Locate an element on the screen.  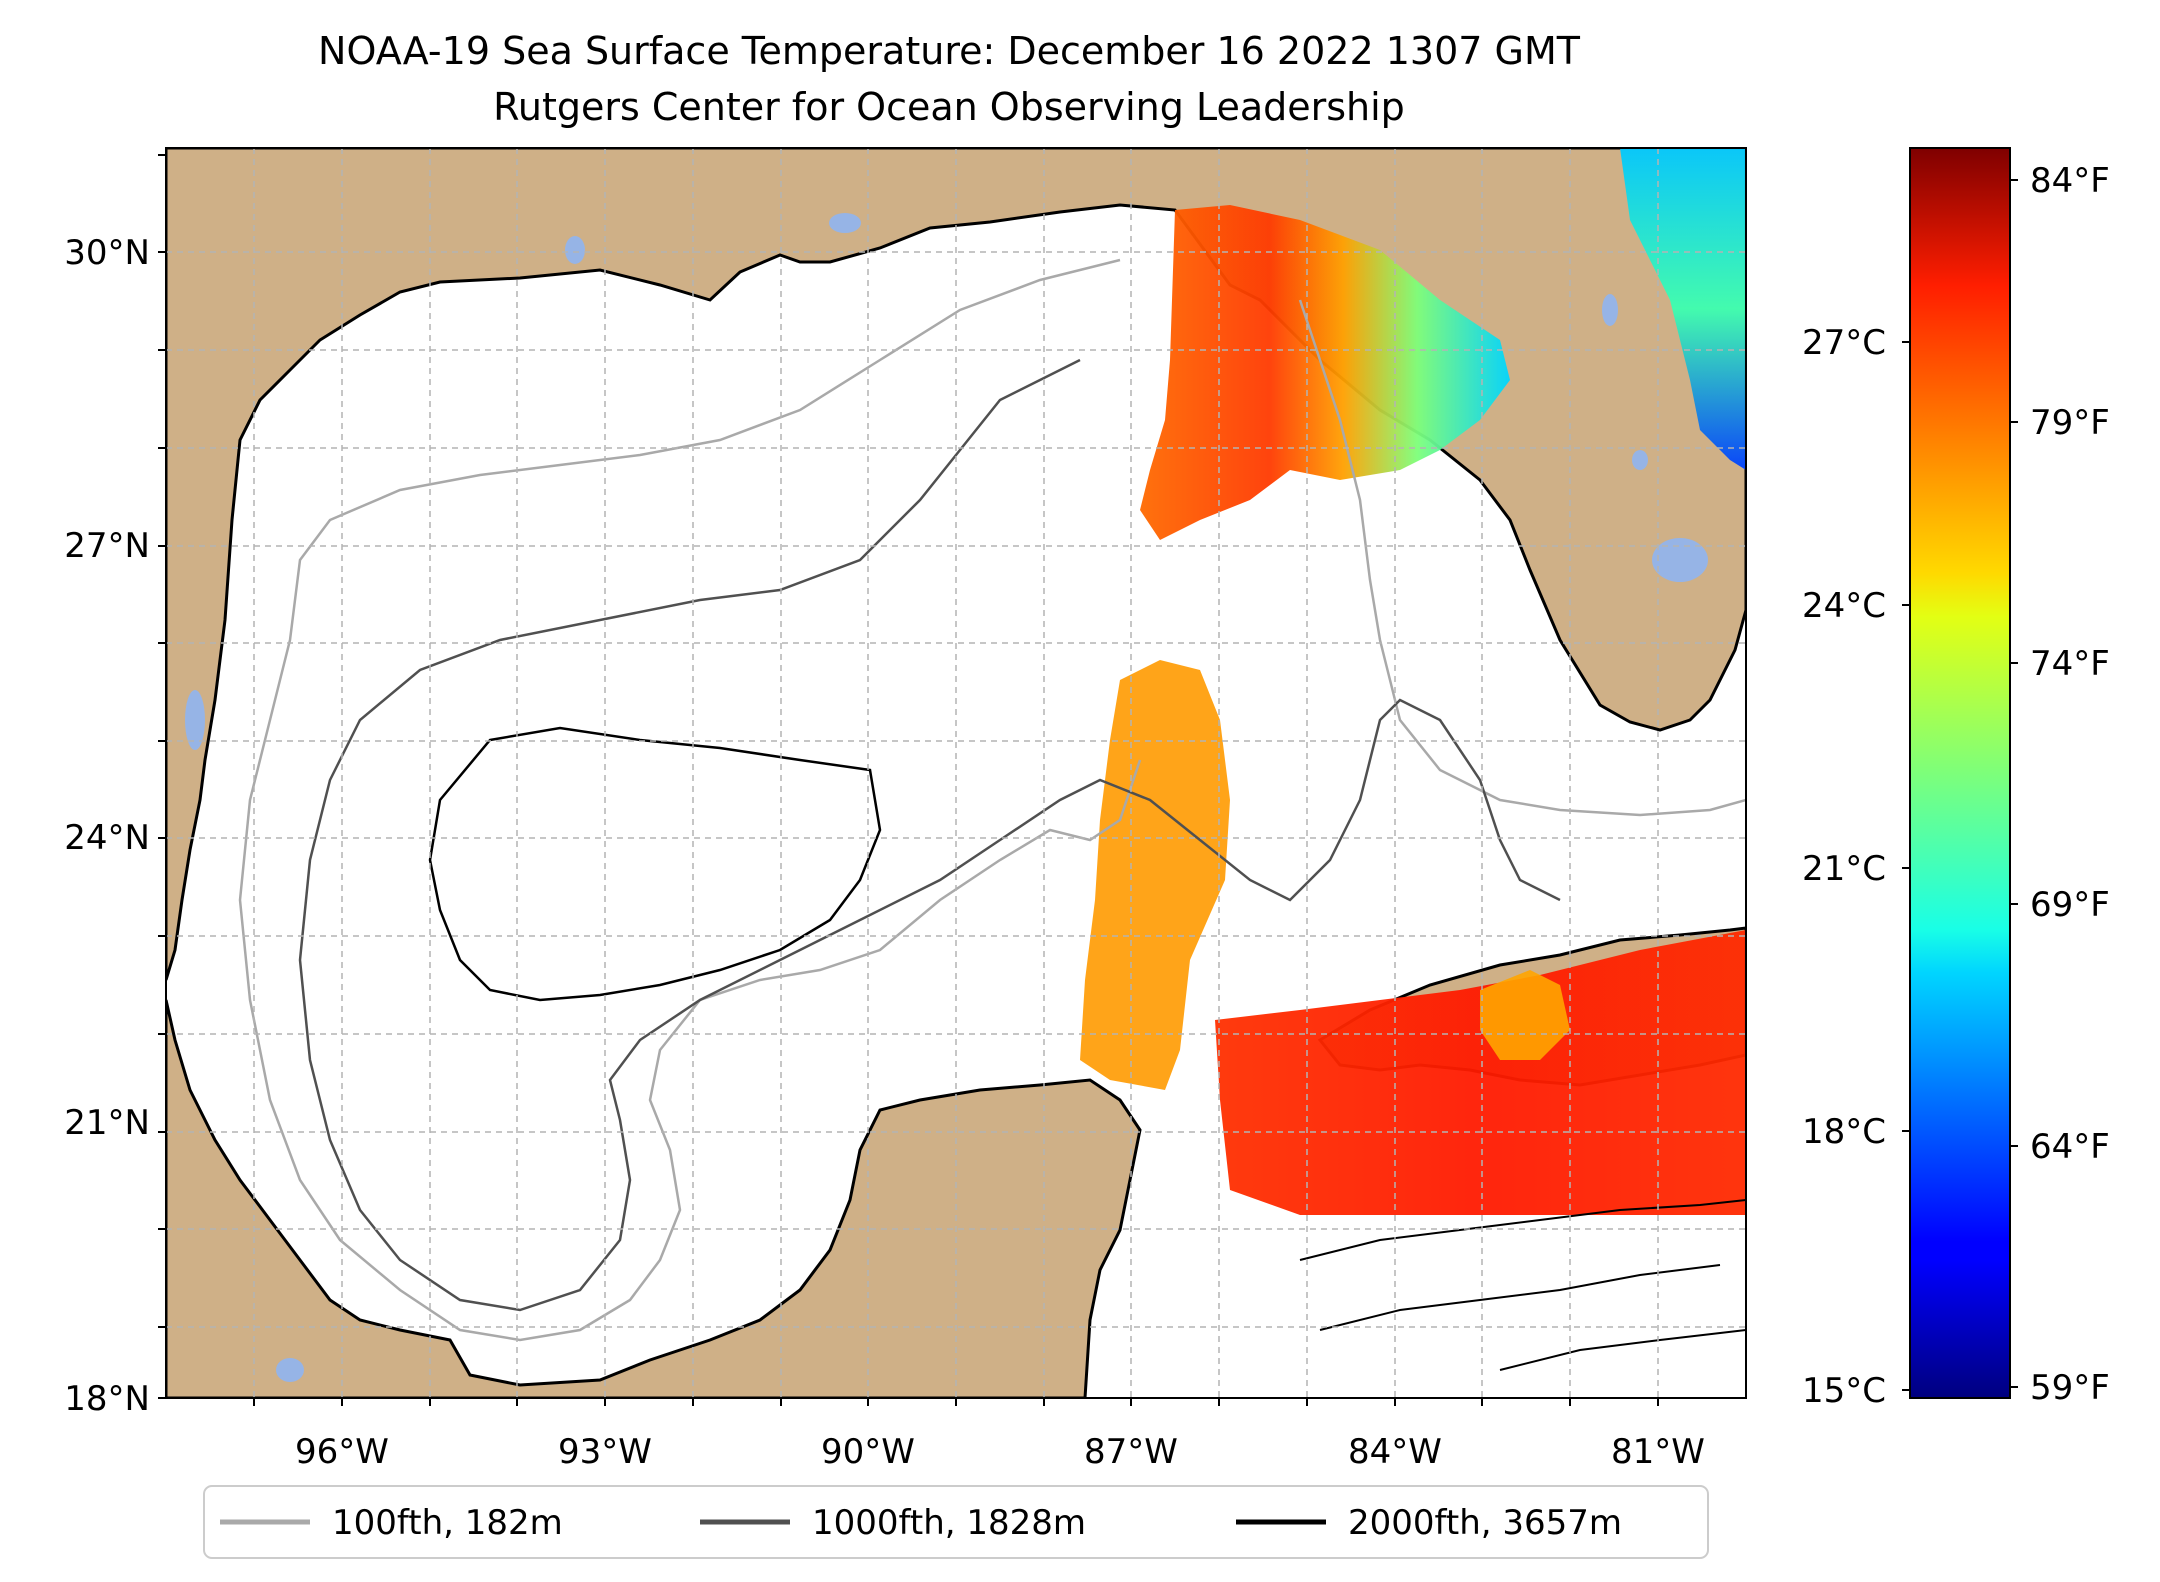
legend-label: 2000fth, 3657m is located at coordinates (1485, 1523).